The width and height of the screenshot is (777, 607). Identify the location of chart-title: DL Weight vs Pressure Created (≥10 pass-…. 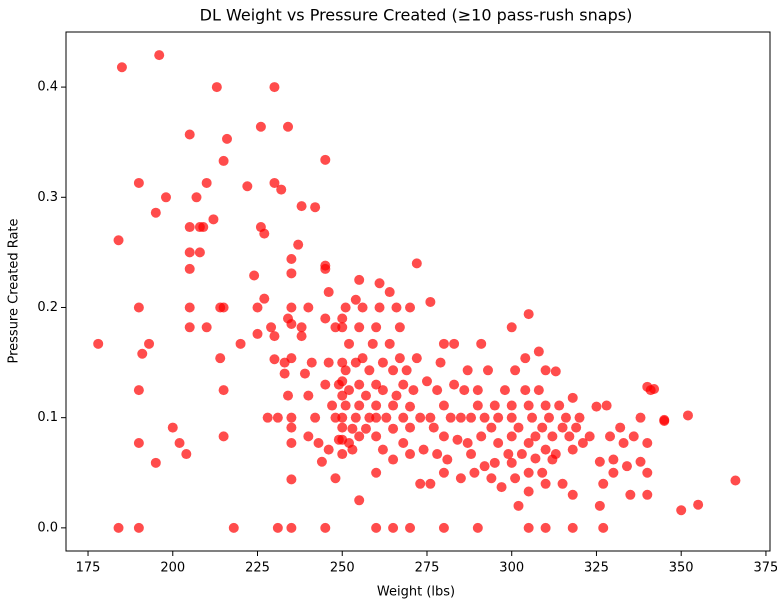
(416, 15).